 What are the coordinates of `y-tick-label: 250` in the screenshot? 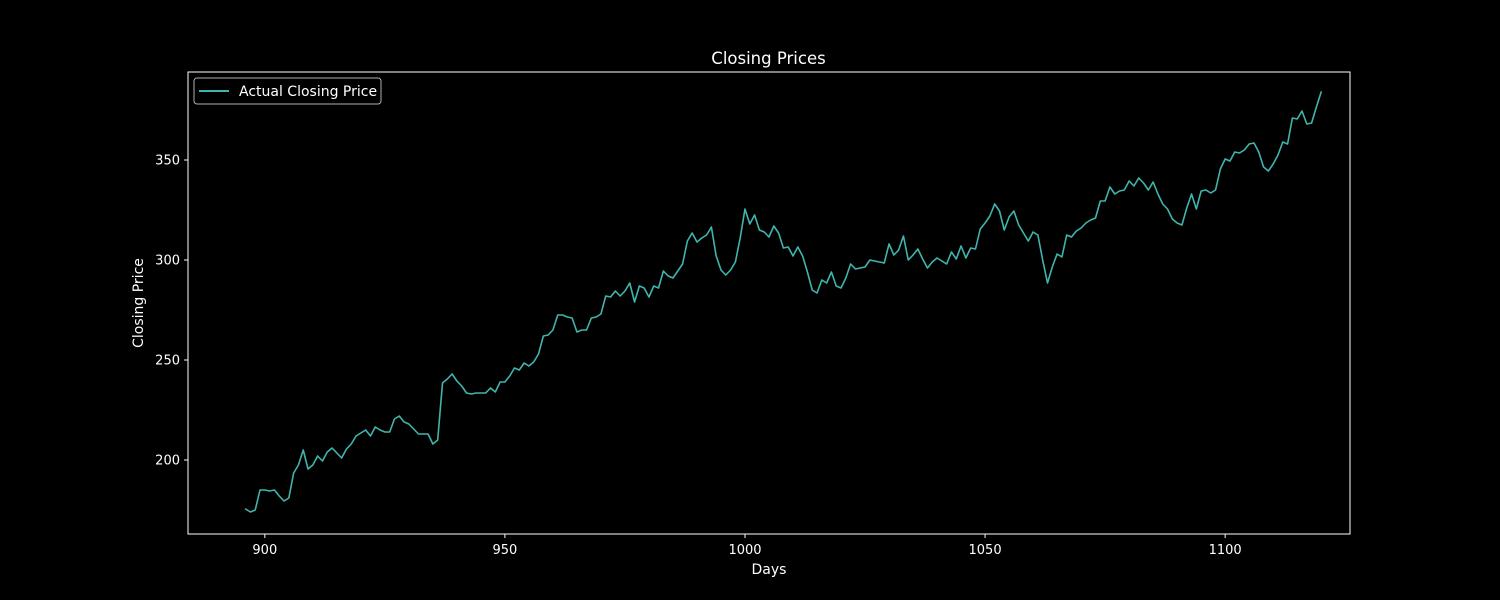 It's located at (167, 361).